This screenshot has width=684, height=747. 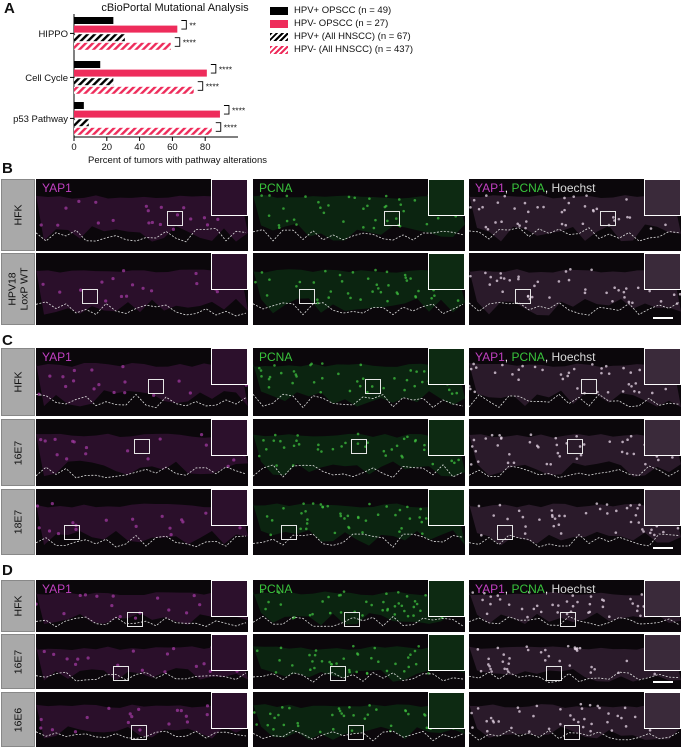 I want to click on channel-label: YAP1, so click(x=57, y=357).